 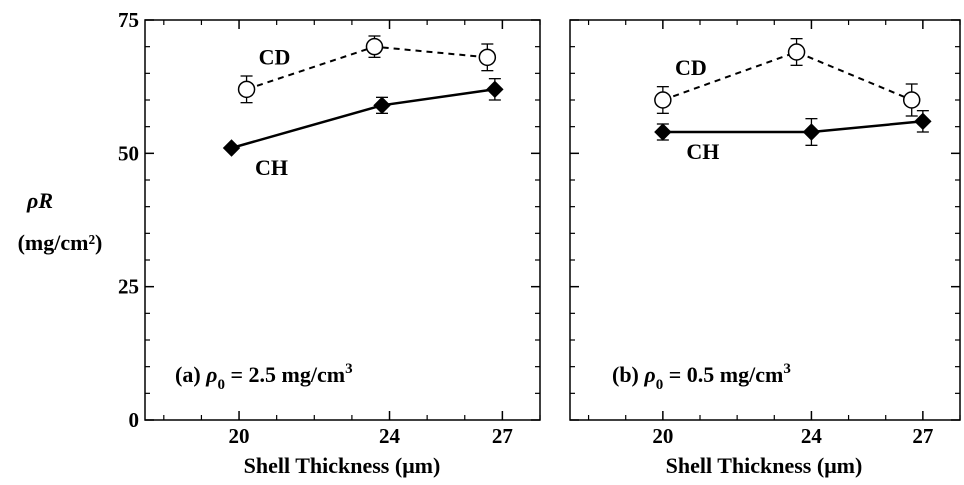 I want to click on x-axis-title-b: Shell Thickness (μm), so click(x=764, y=465).